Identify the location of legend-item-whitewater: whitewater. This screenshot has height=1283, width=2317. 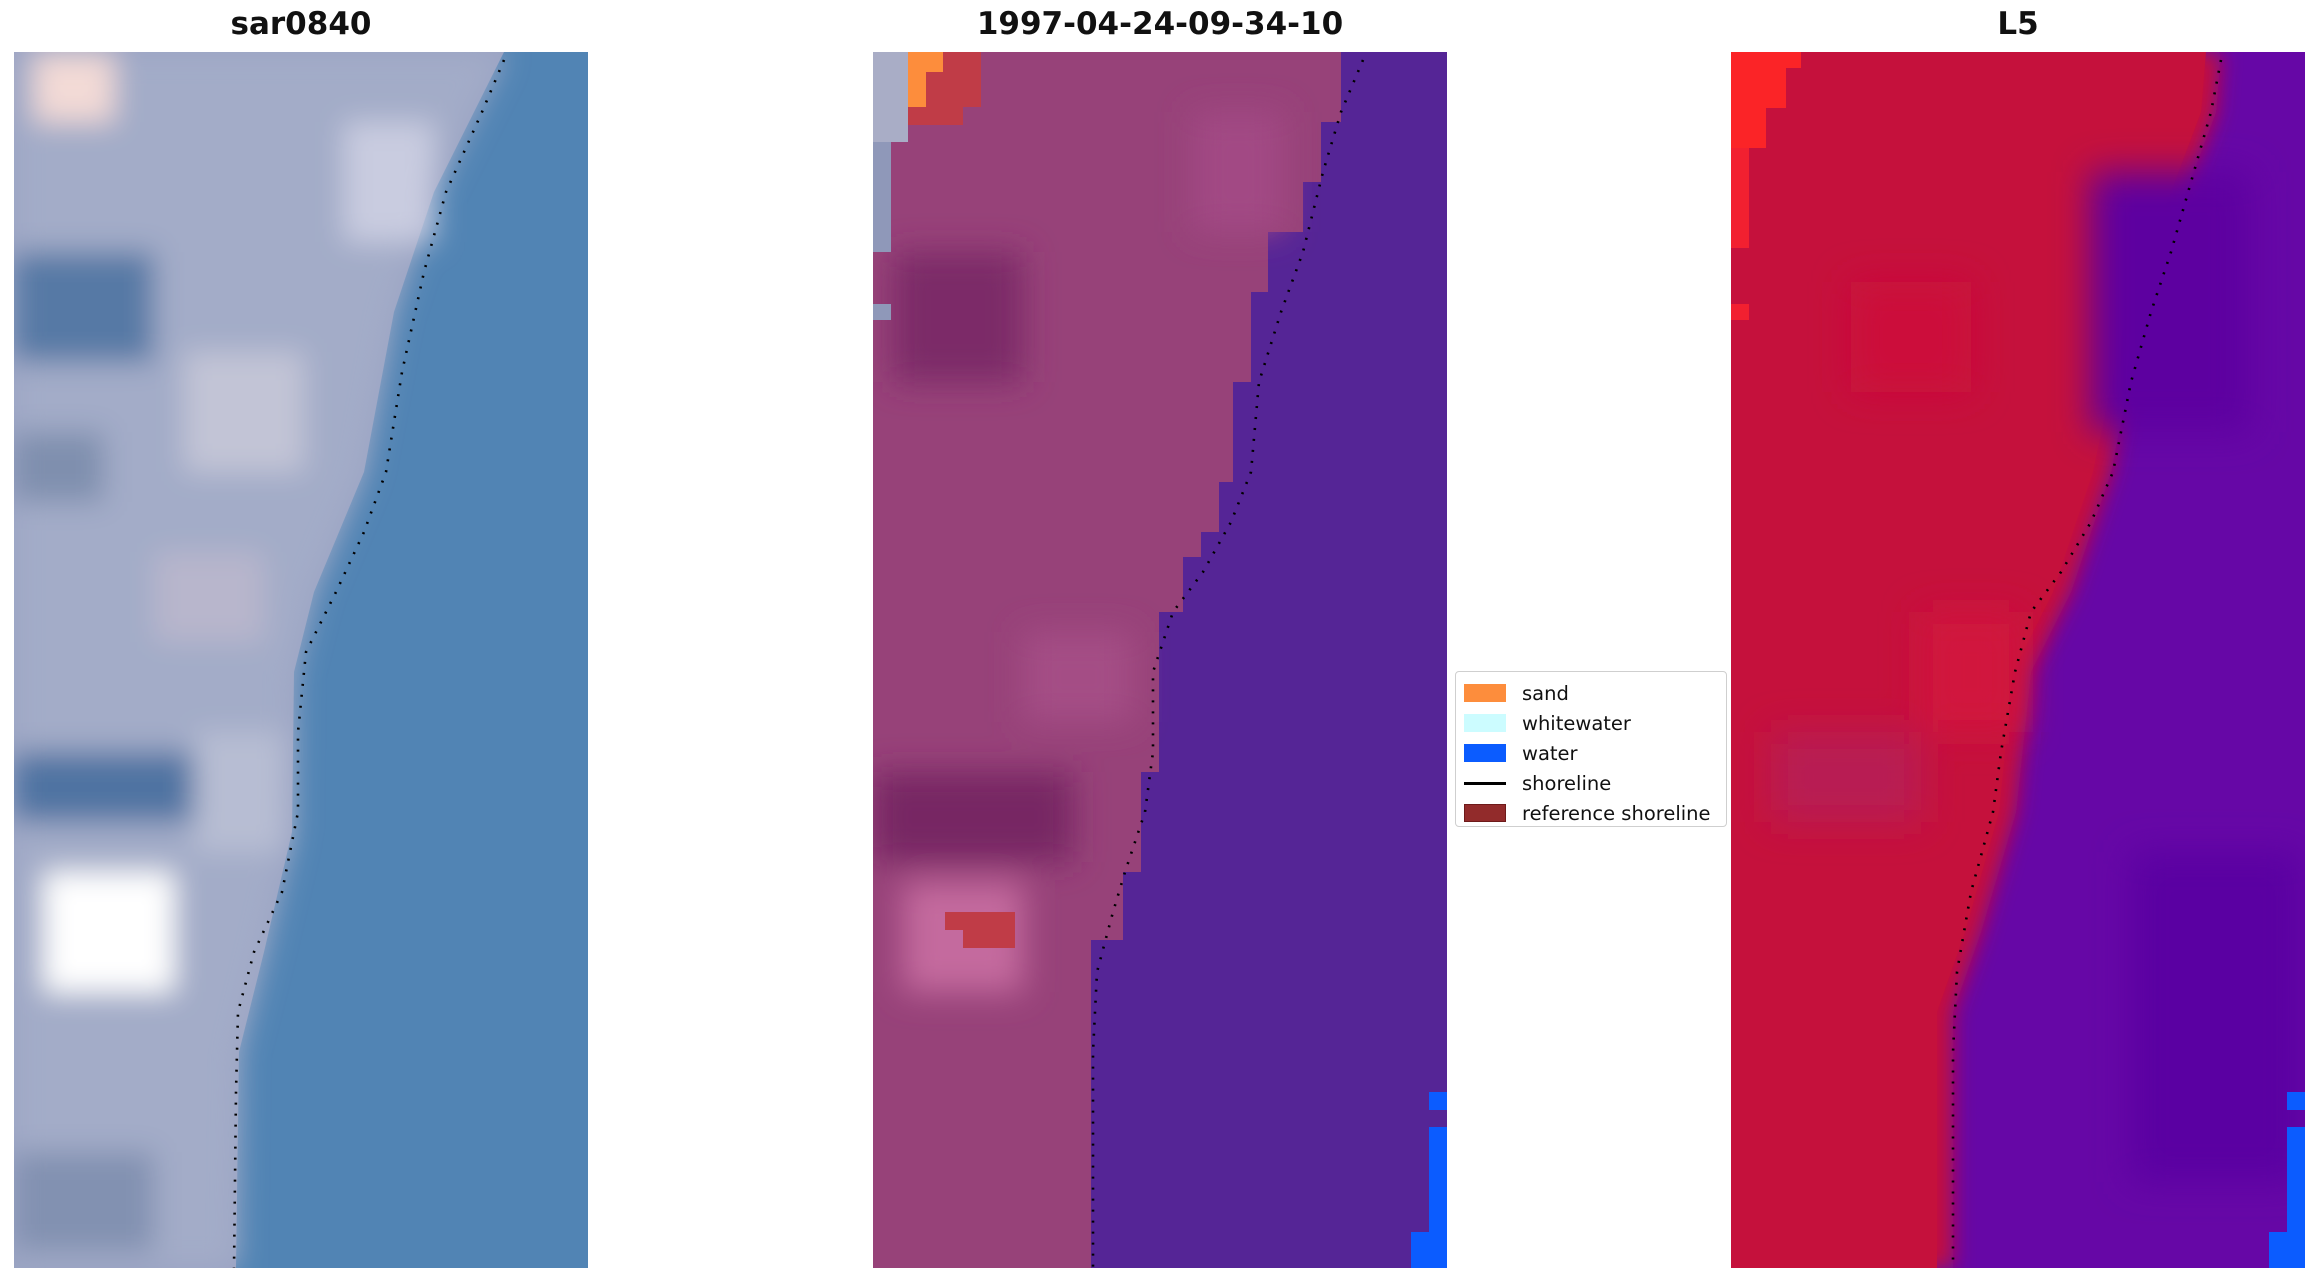
(1591, 723).